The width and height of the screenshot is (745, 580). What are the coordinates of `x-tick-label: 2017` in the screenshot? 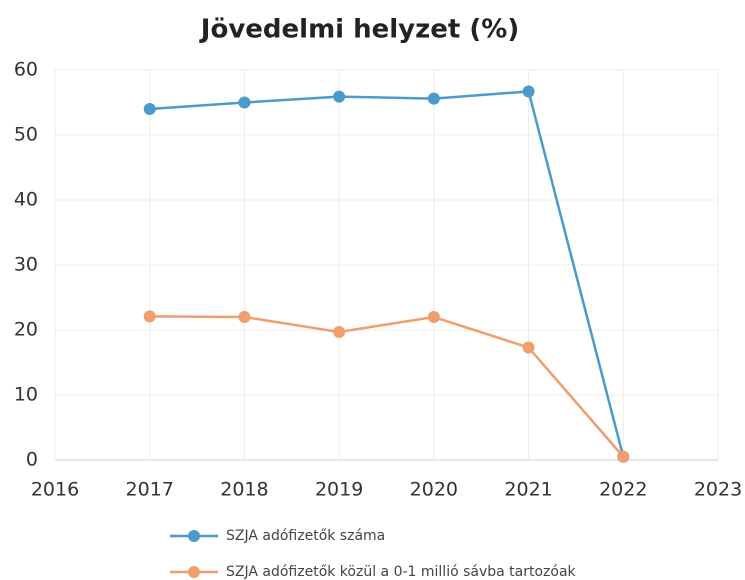 It's located at (150, 490).